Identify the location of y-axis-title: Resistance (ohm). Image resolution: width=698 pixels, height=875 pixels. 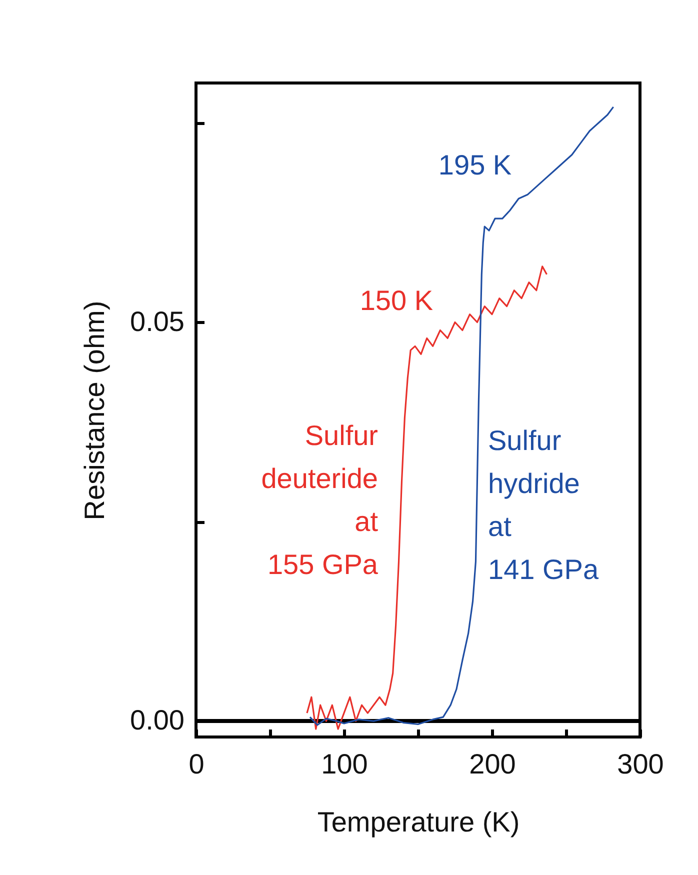
(94, 410).